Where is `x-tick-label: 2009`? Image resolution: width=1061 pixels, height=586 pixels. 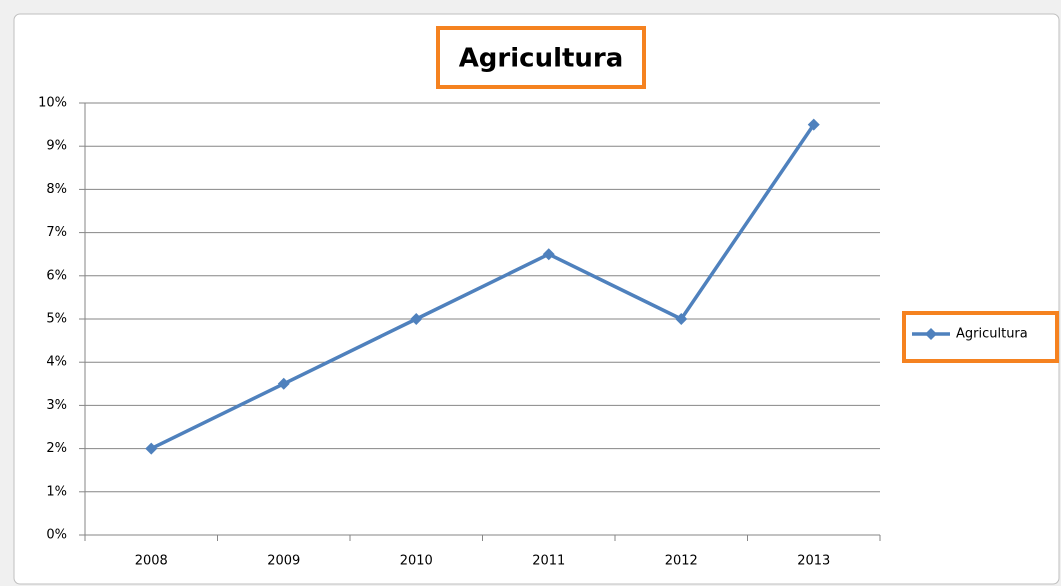
x-tick-label: 2009 is located at coordinates (283, 561).